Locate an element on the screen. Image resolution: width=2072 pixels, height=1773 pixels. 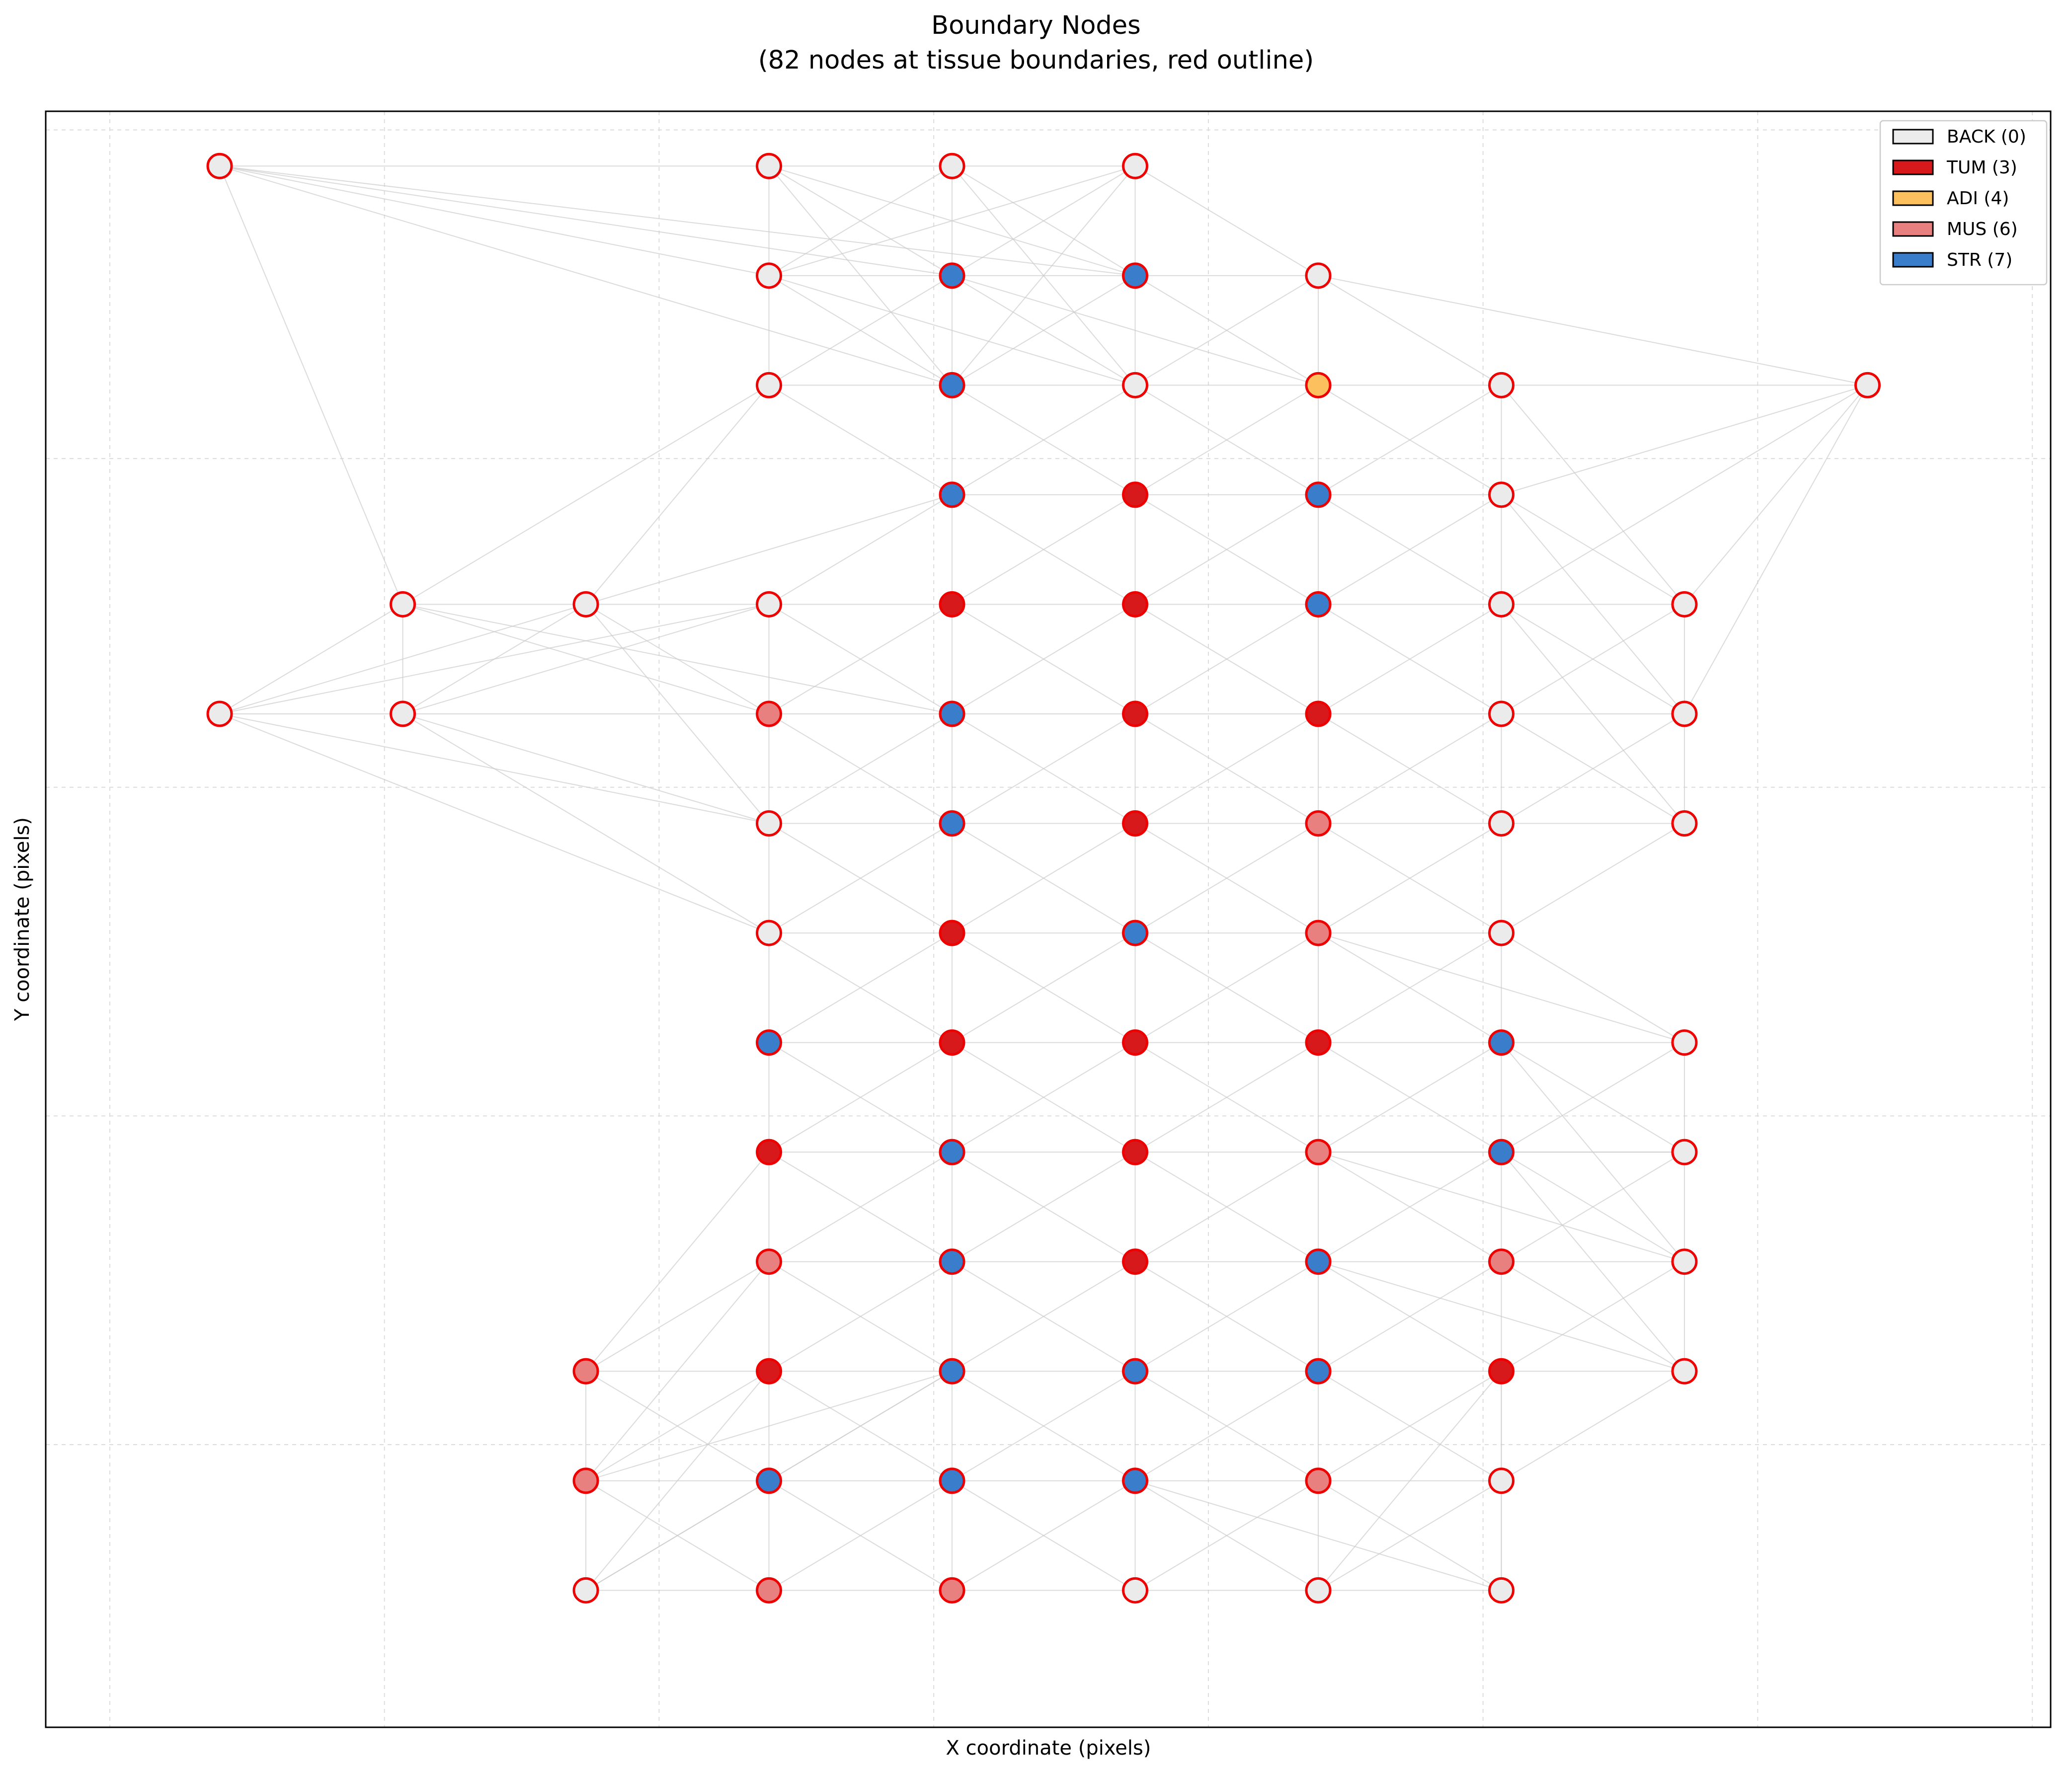
node-adi is located at coordinates (1318, 385).